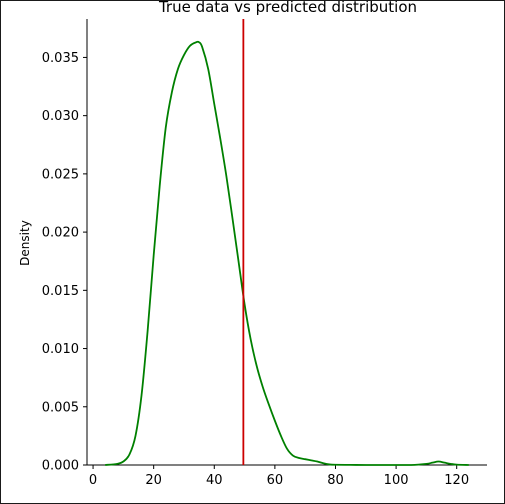 The height and width of the screenshot is (504, 505). Describe the element at coordinates (214, 480) in the screenshot. I see `x-tick-label: 40` at that location.